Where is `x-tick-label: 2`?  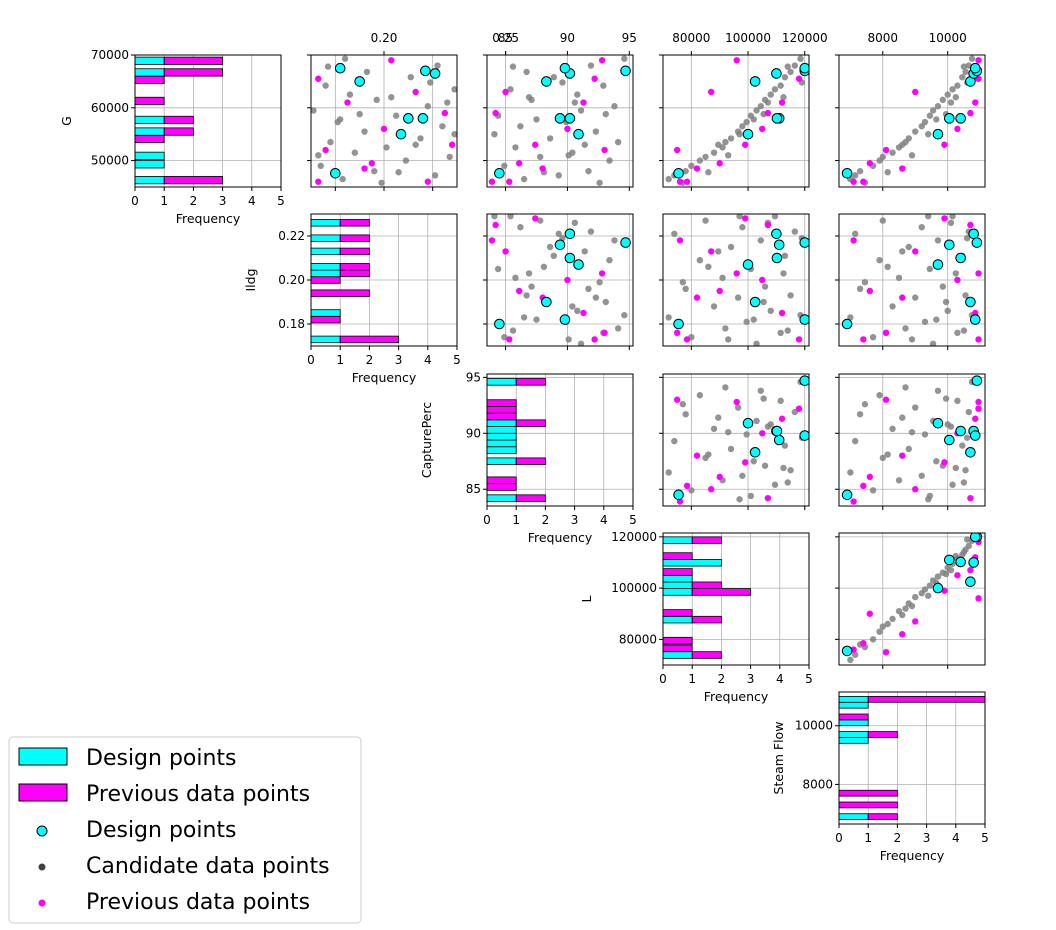
x-tick-label: 2 is located at coordinates (194, 201).